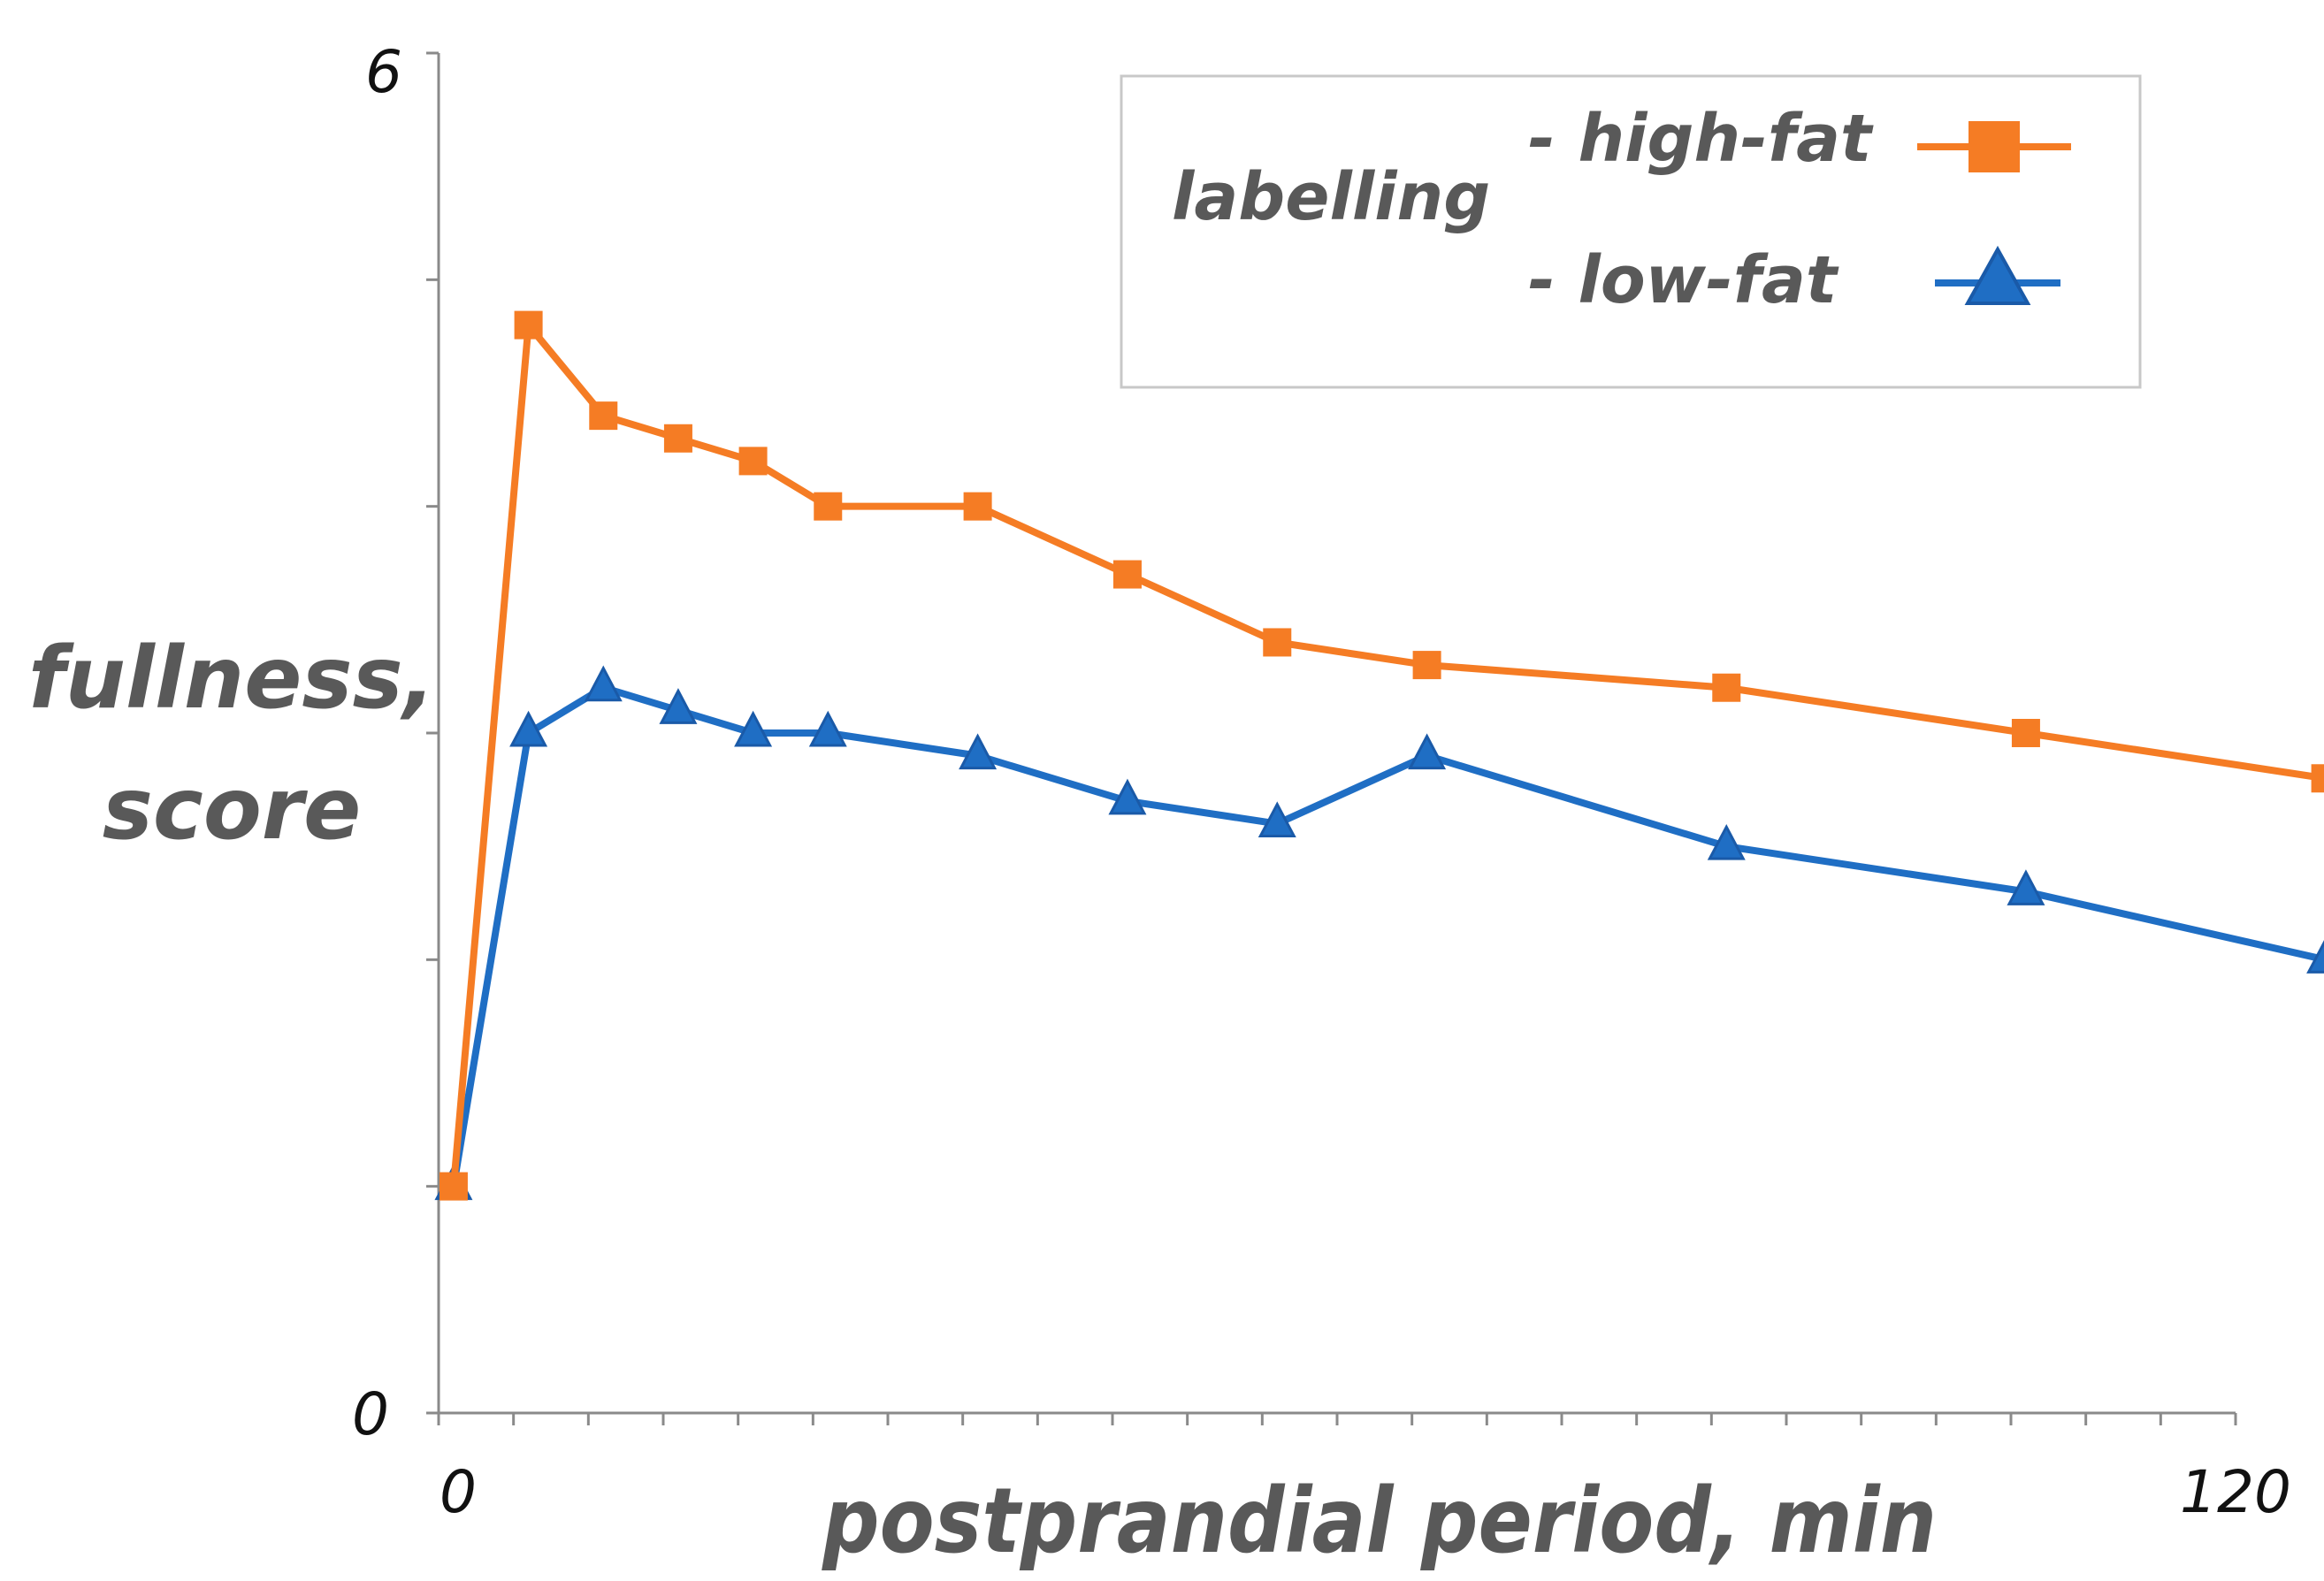  What do you see at coordinates (232, 809) in the screenshot?
I see `y-axis-title-line-2: score` at bounding box center [232, 809].